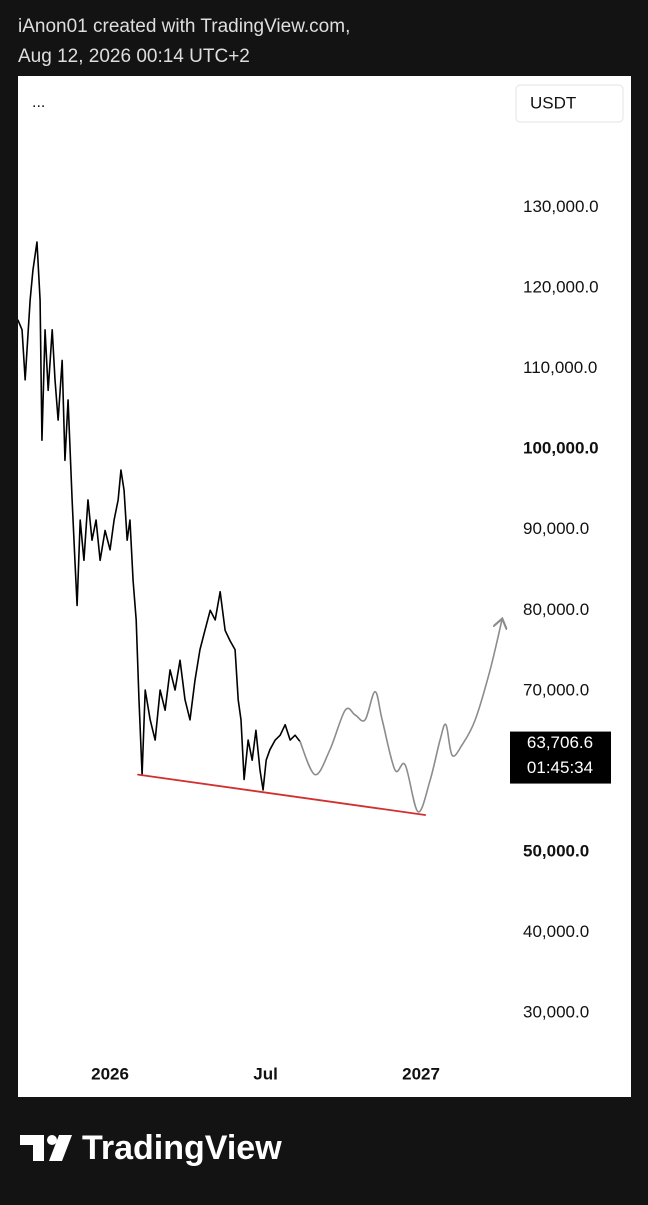  What do you see at coordinates (556, 528) in the screenshot?
I see `y-tick-label: 90,000.0` at bounding box center [556, 528].